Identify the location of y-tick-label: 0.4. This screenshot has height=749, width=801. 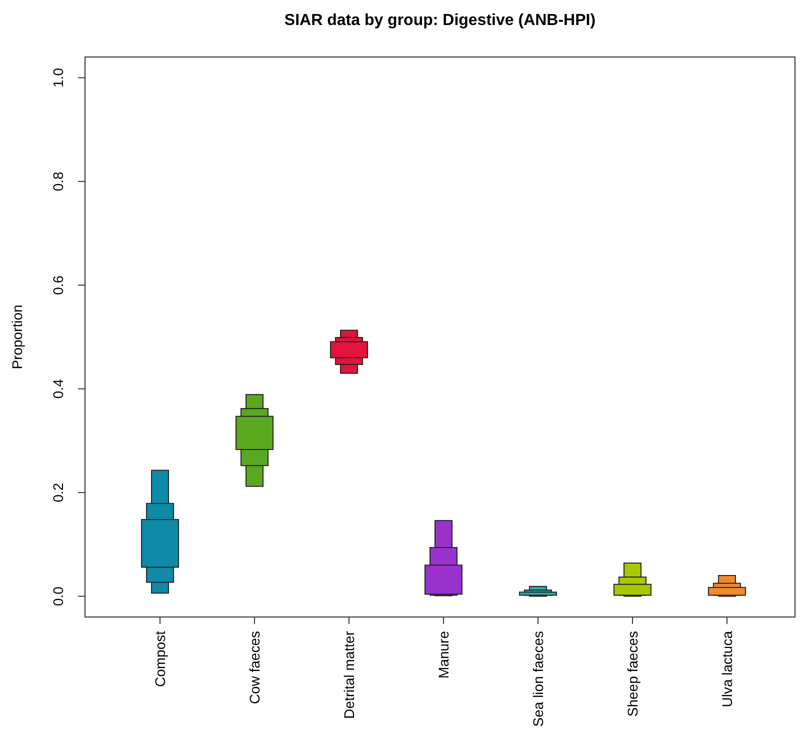
(58, 388).